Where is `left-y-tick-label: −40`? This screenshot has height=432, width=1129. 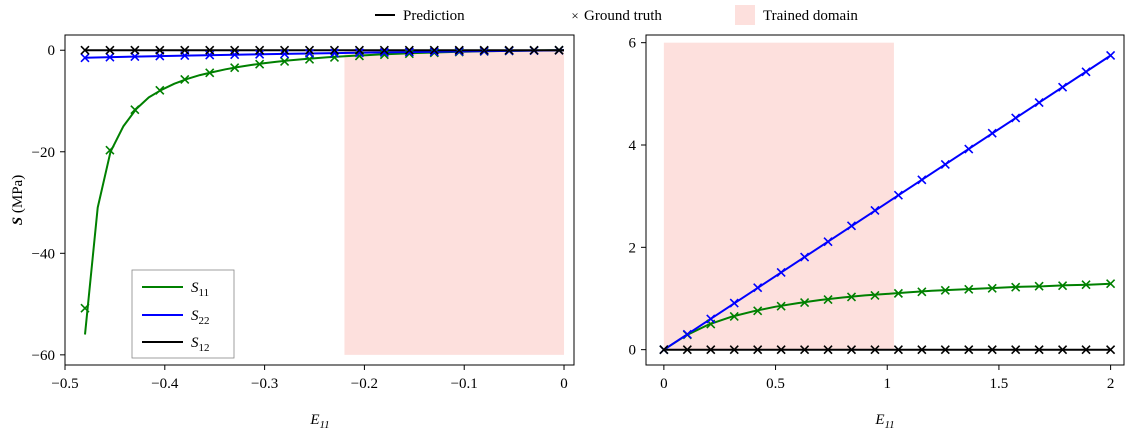
left-y-tick-label: −40 is located at coordinates (43, 254).